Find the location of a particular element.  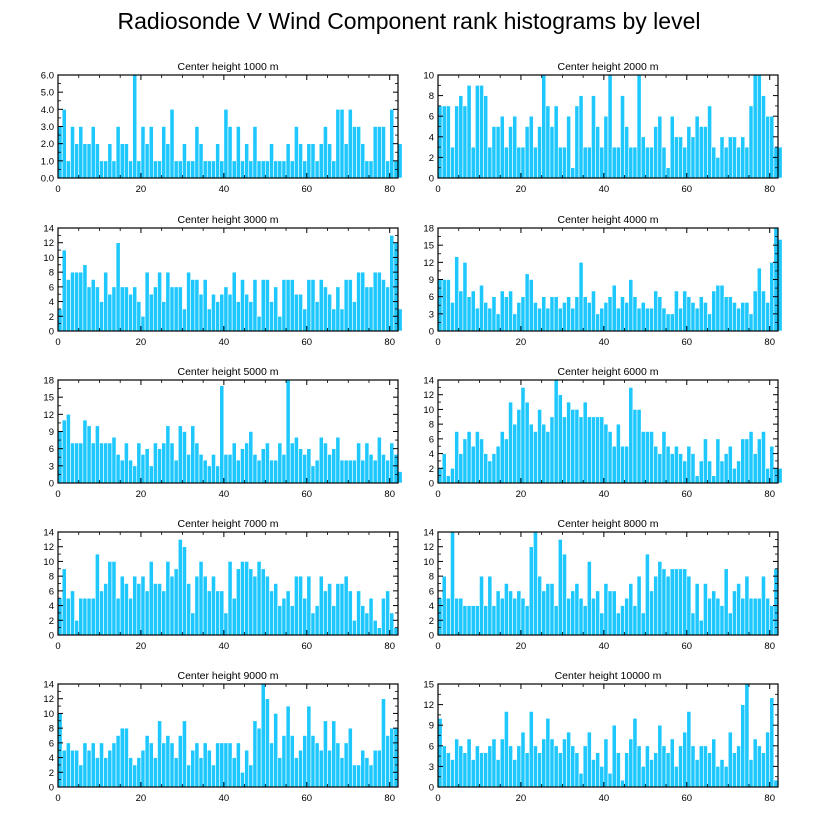

panel-10: Center height 10000 m 0 3 6 9 12 15 0 20 40 60 80 is located at coordinates (601, 737).